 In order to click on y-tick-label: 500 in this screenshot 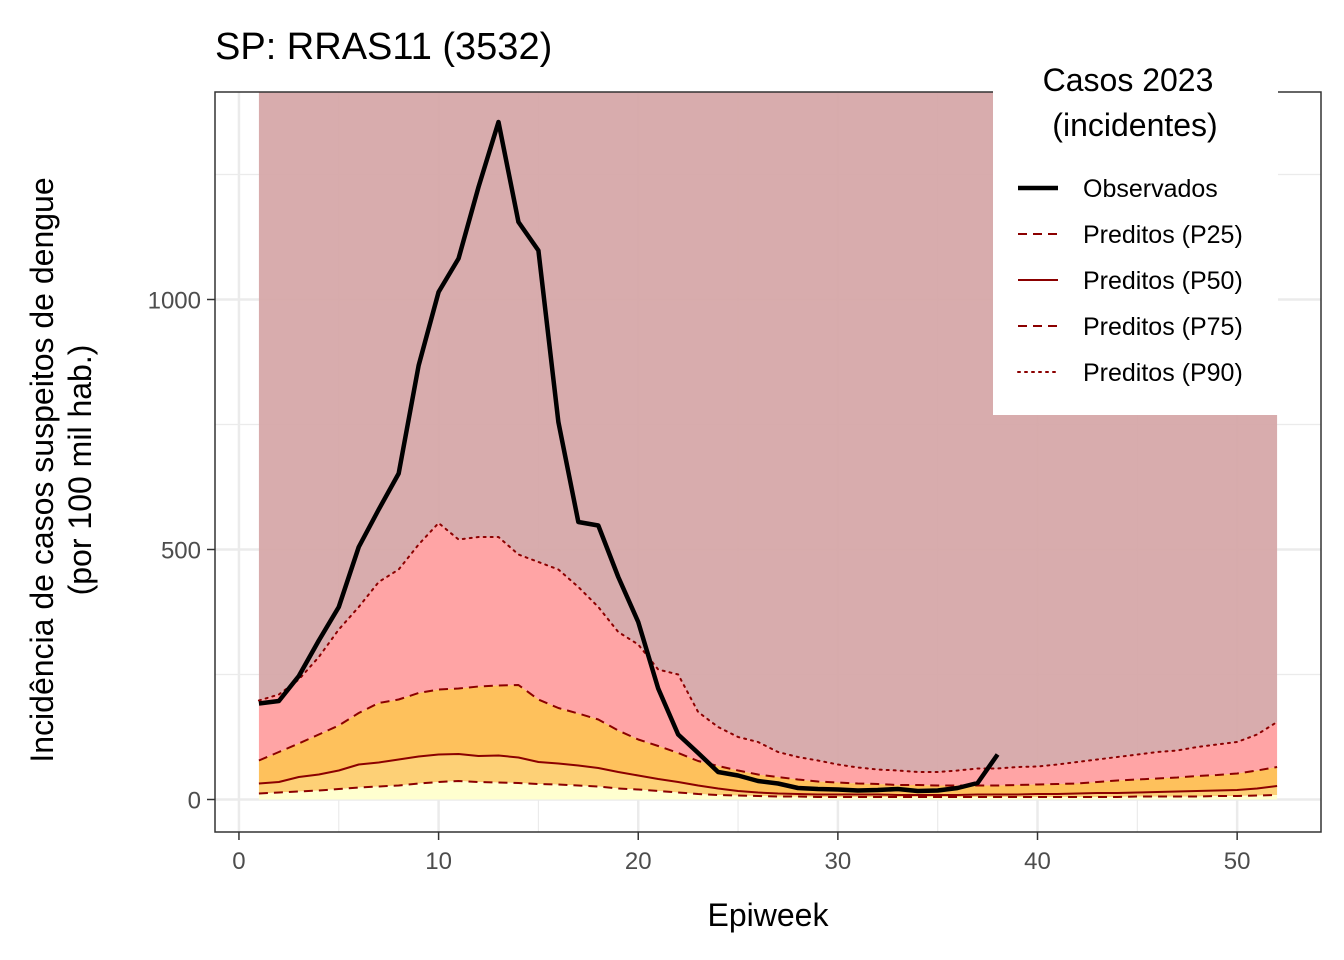, I will do `click(181, 551)`.